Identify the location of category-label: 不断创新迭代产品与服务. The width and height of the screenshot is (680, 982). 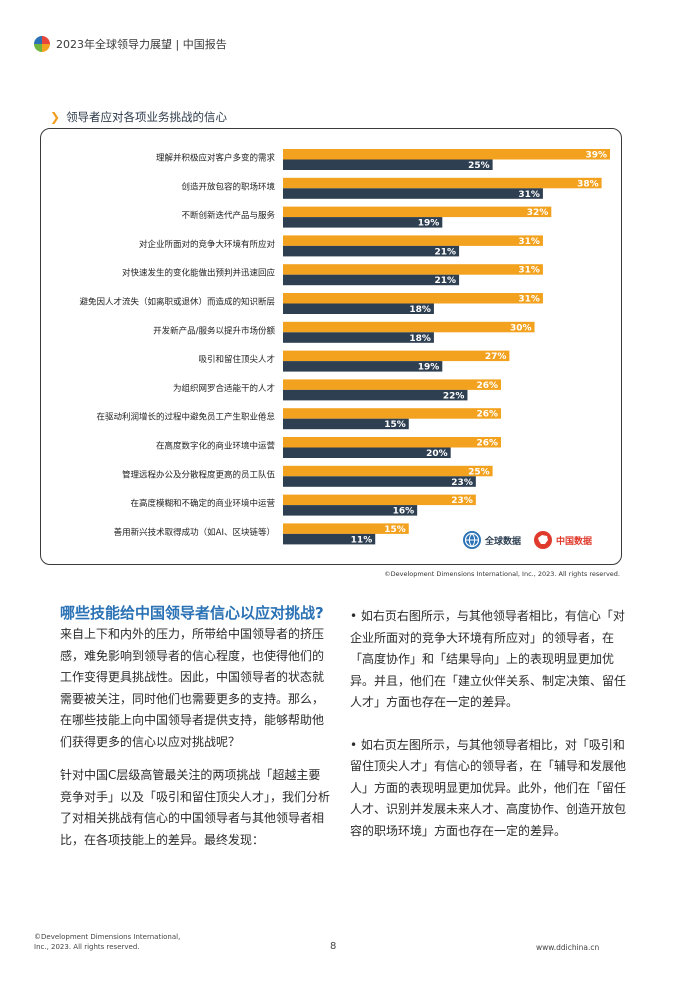
(228, 215).